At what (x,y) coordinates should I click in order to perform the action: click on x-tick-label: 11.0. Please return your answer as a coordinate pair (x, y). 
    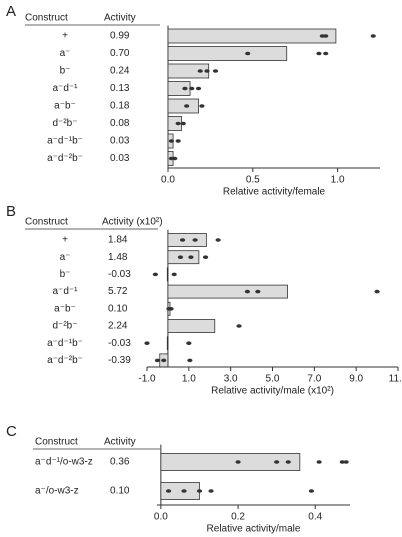
    Looking at the image, I should click on (395, 379).